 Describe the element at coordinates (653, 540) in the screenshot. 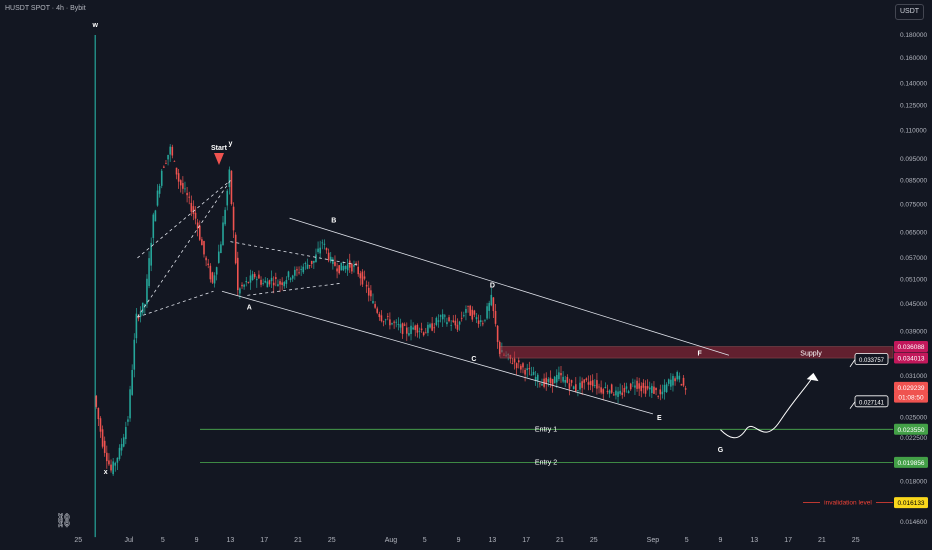

I see `time-tick-label: Sep` at that location.